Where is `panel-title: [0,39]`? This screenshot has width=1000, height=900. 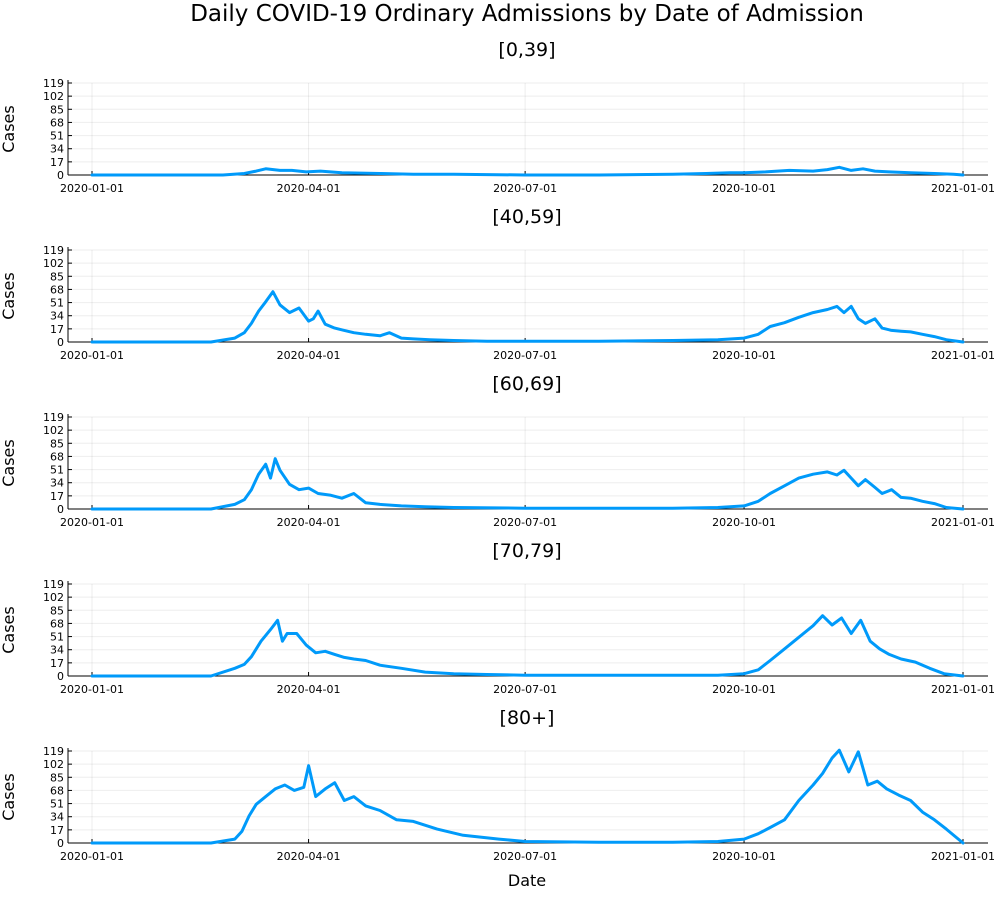 panel-title: [0,39] is located at coordinates (526, 50).